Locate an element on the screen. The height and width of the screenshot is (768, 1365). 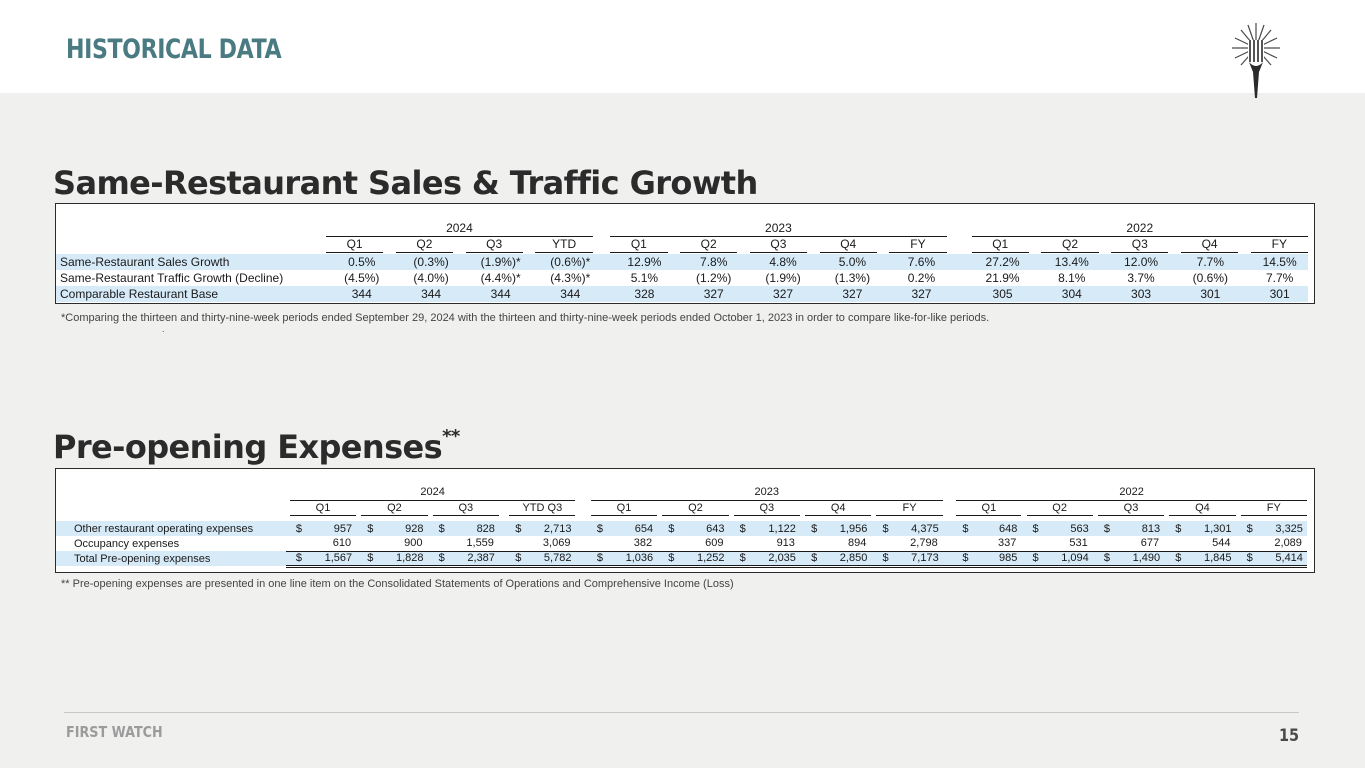
table-cell: 304 is located at coordinates (1072, 294).